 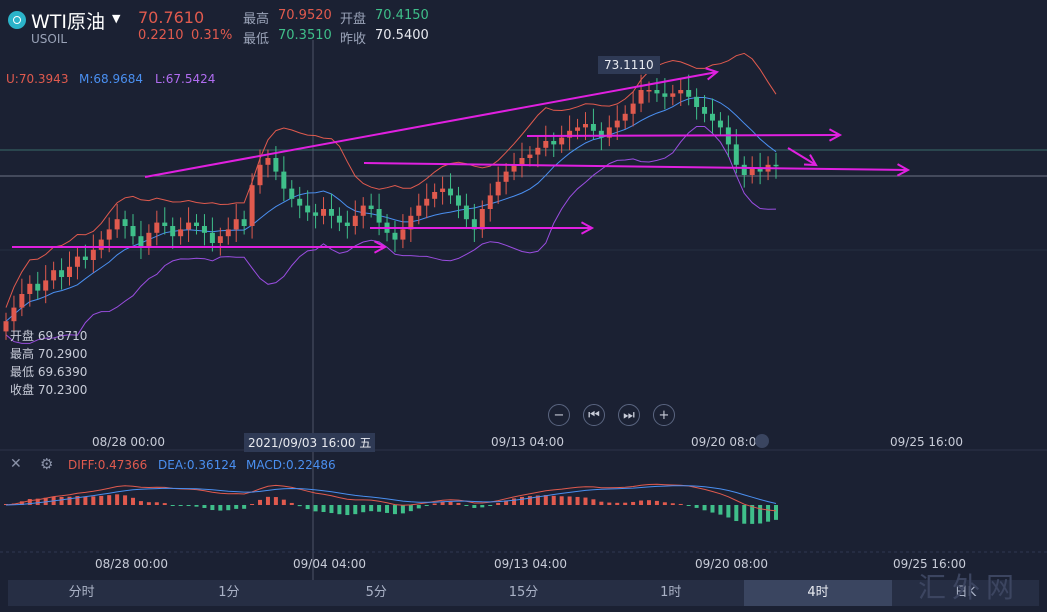 What do you see at coordinates (629, 415) in the screenshot?
I see `step-forward-icon: ⏭` at bounding box center [629, 415].